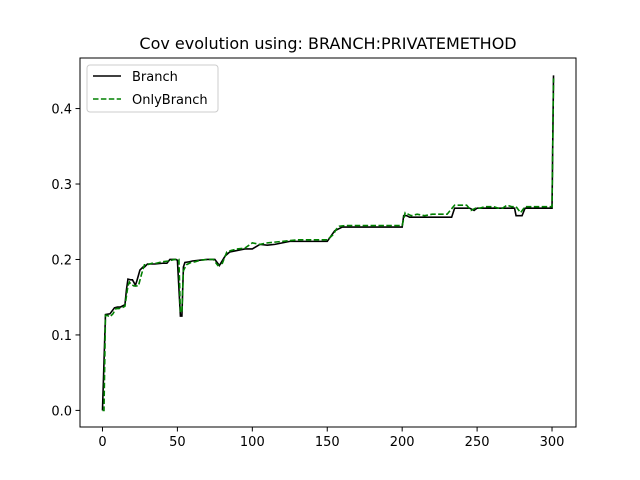 This screenshot has width=640, height=480. What do you see at coordinates (552, 442) in the screenshot?
I see `x-tick-label: 300` at bounding box center [552, 442].